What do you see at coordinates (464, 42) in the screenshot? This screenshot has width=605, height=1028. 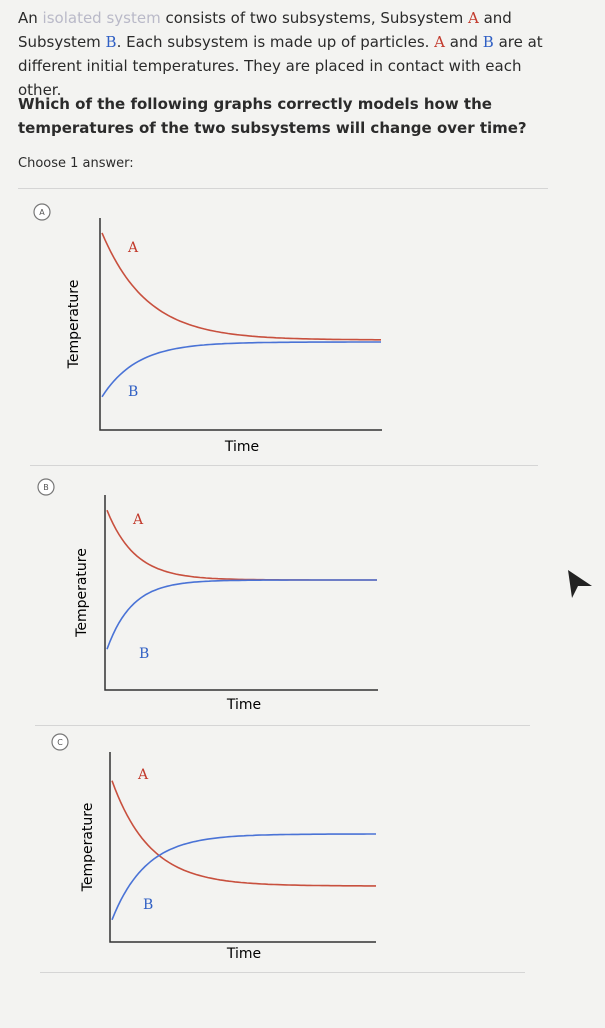 I see `text-segment: and` at bounding box center [464, 42].